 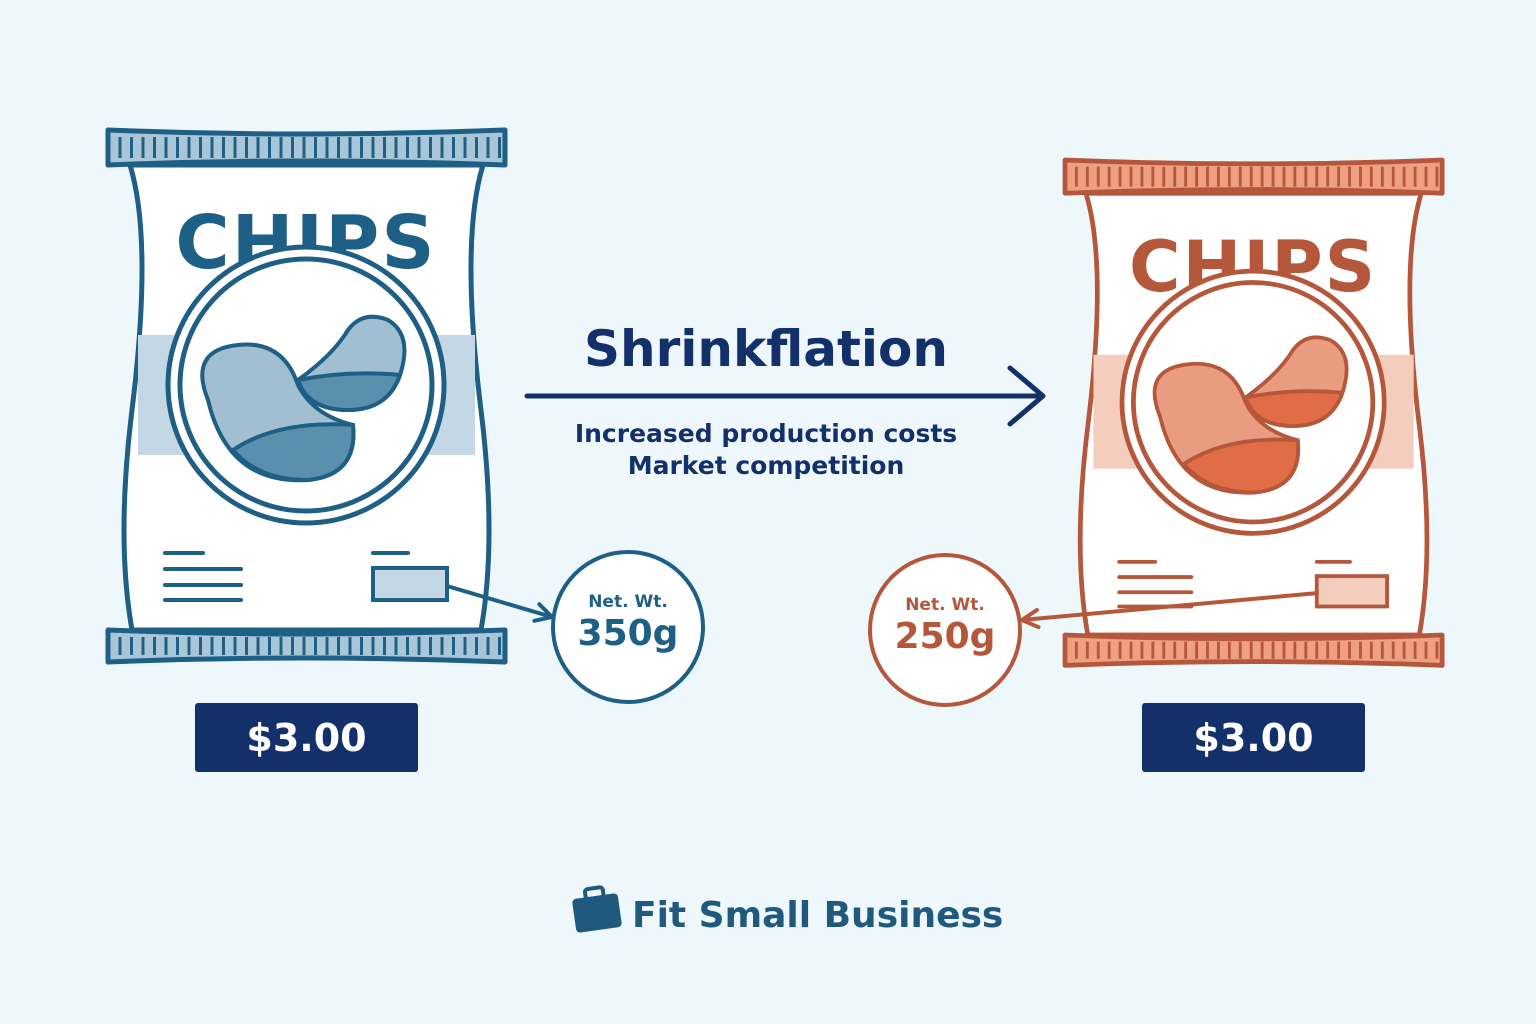 I want to click on net-weight: Net. Wt.350g, so click(x=575, y=627).